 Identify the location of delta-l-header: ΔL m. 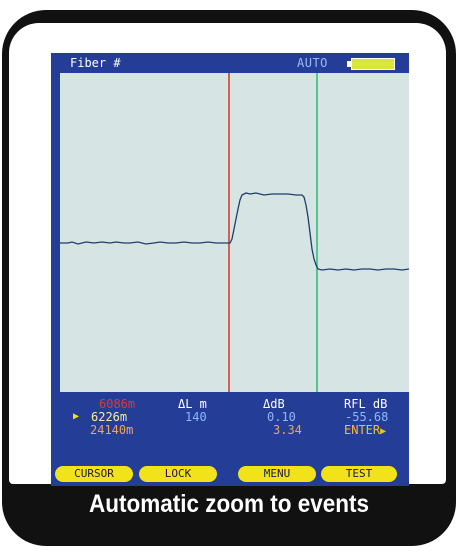
(192, 404).